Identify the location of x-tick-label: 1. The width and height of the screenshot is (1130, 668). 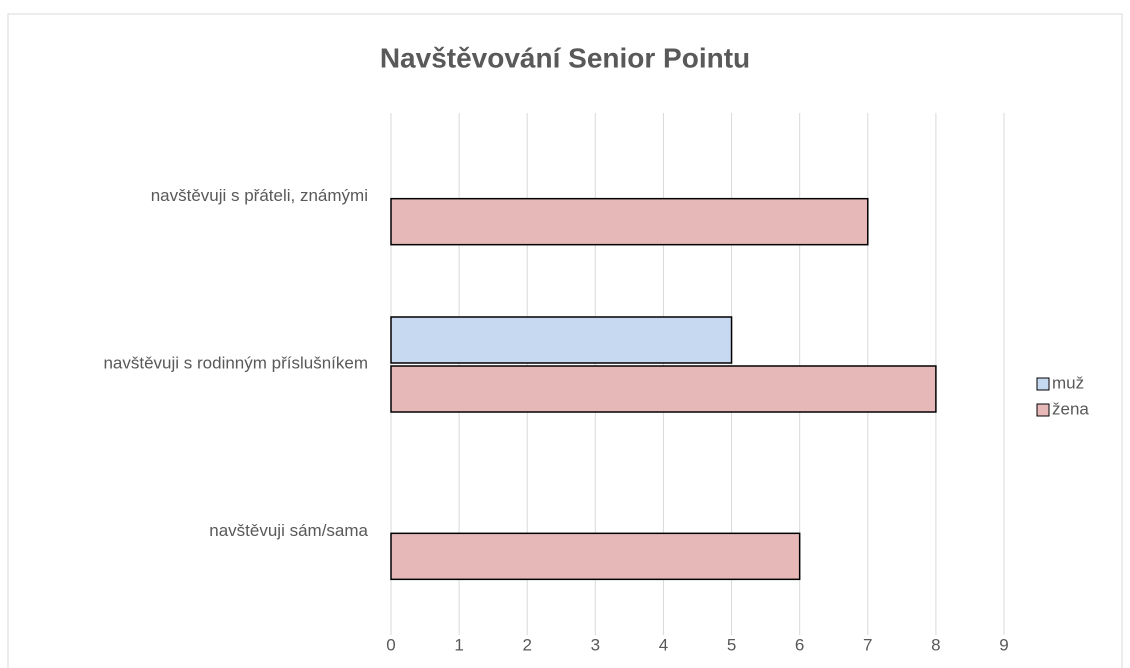
(458, 644).